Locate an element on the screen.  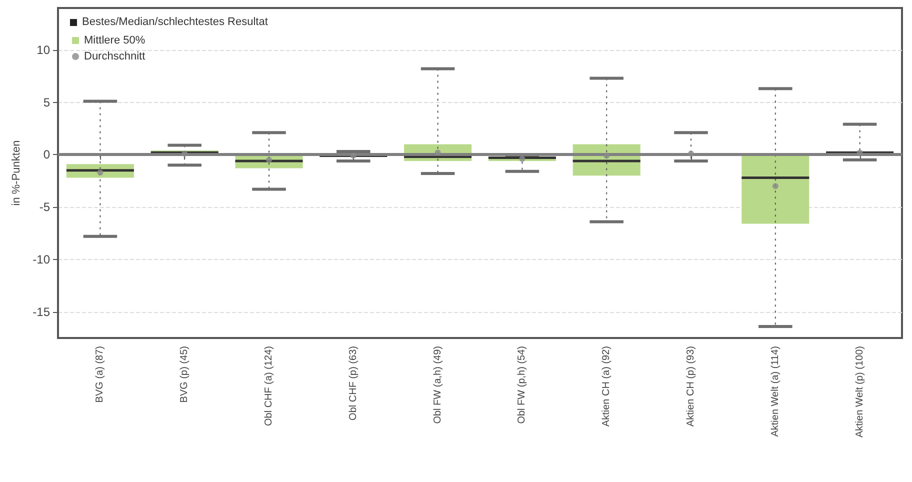
legend-label: Durchschnitt is located at coordinates (115, 56).